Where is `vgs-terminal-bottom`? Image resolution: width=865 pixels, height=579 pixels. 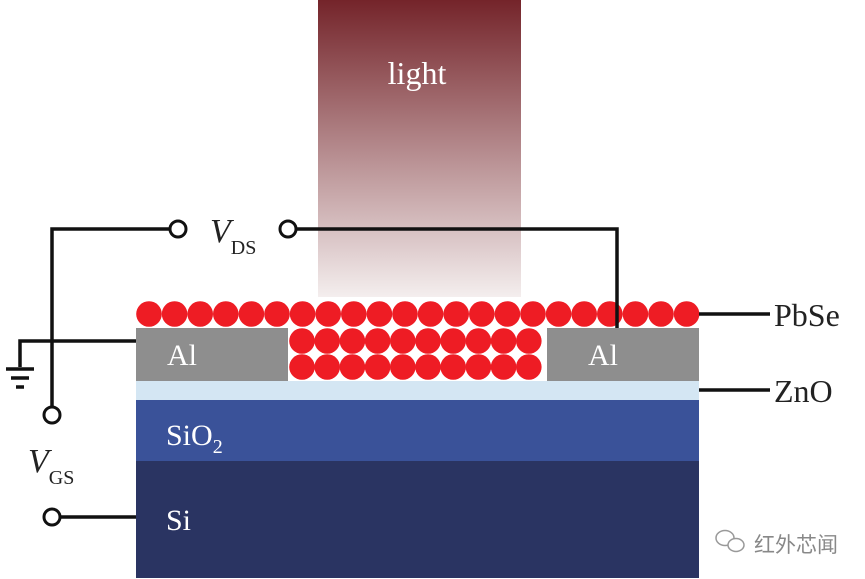 vgs-terminal-bottom is located at coordinates (52, 517).